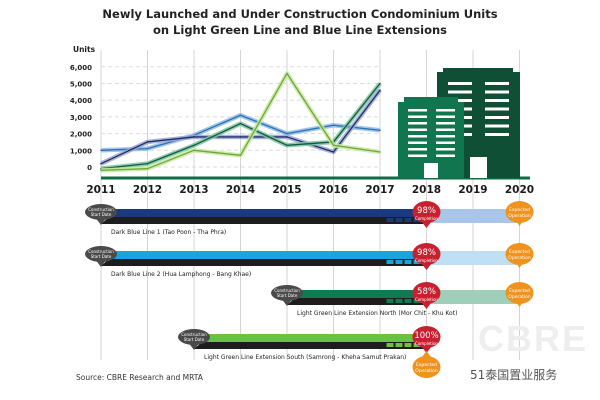  I want to click on x-tick-label: 2020, so click(519, 190).